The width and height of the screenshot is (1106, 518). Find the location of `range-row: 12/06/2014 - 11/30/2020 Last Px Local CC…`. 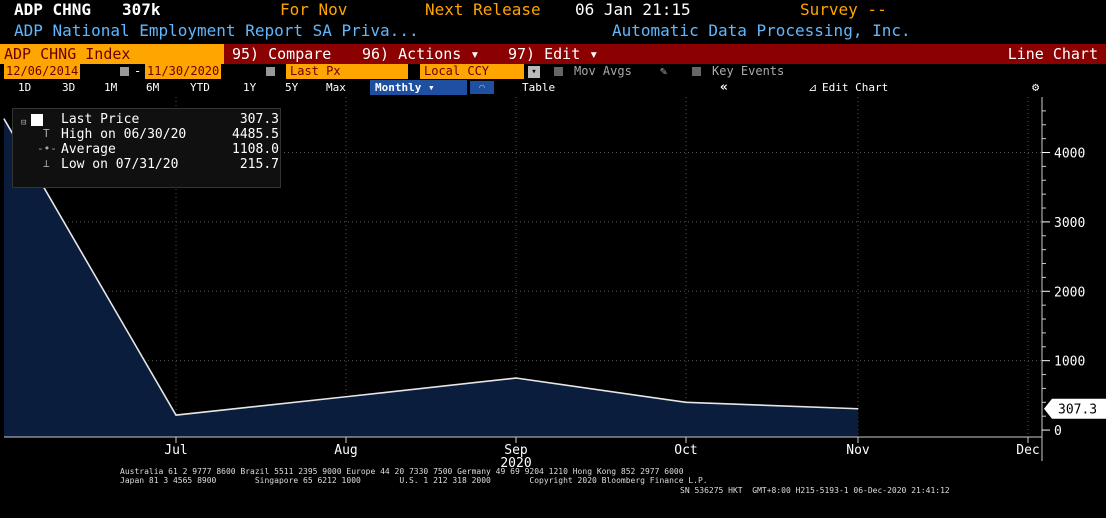

range-row: 12/06/2014 - 11/30/2020 Last Px Local CC… is located at coordinates (553, 71).